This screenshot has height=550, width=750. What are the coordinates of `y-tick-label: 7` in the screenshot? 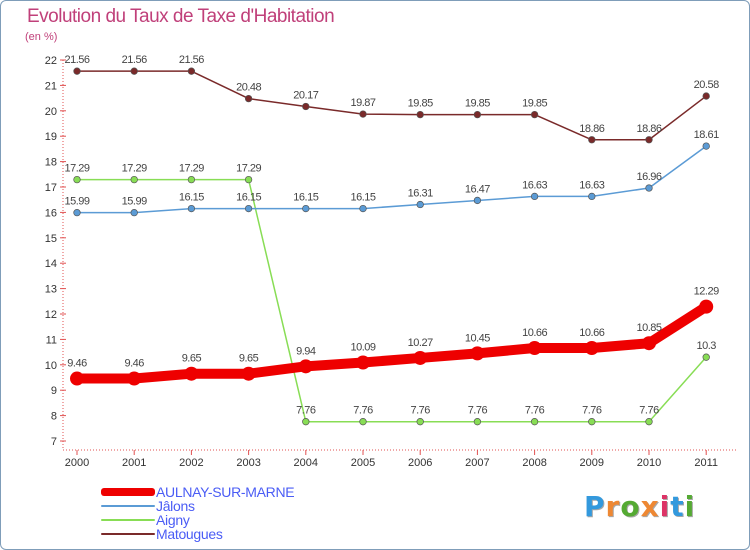 It's located at (54, 442).